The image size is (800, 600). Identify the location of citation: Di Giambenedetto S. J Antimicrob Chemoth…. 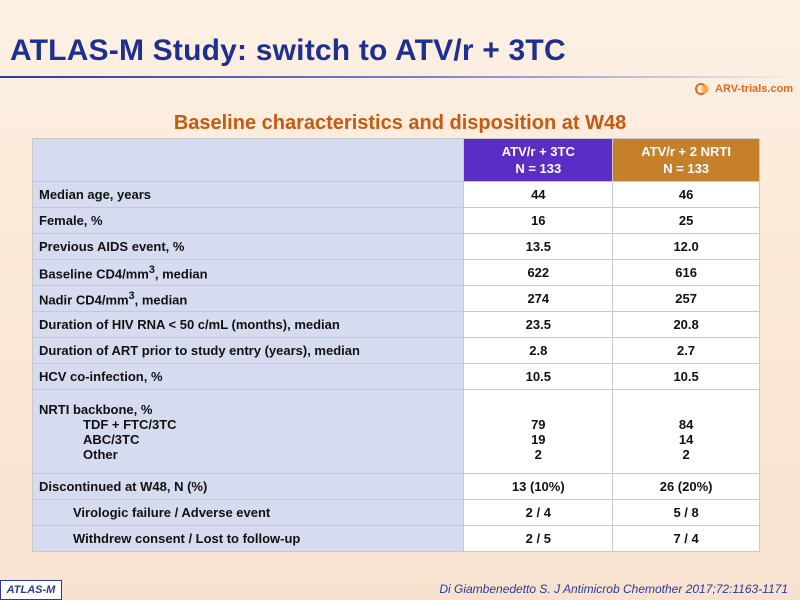
(613, 589).